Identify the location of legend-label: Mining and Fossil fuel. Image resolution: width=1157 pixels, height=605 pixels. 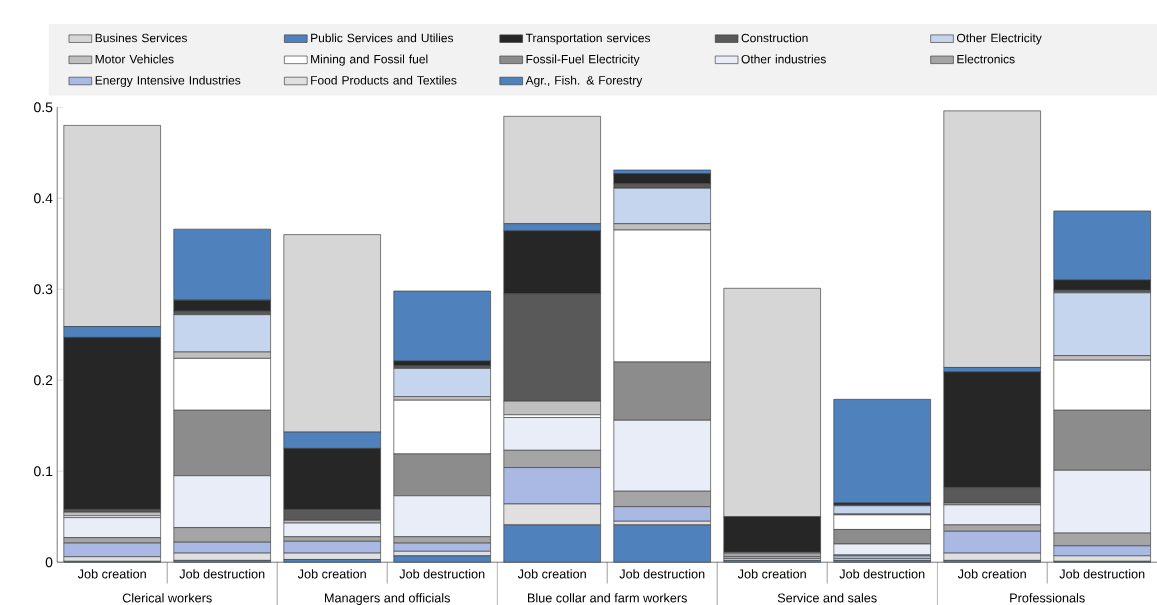
(369, 60).